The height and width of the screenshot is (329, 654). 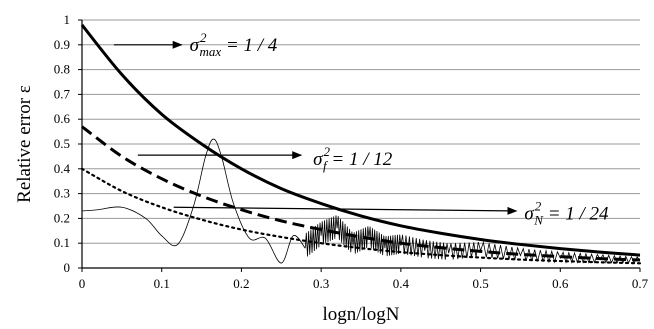 What do you see at coordinates (24, 144) in the screenshot?
I see `y-axis-title: Relative error ε` at bounding box center [24, 144].